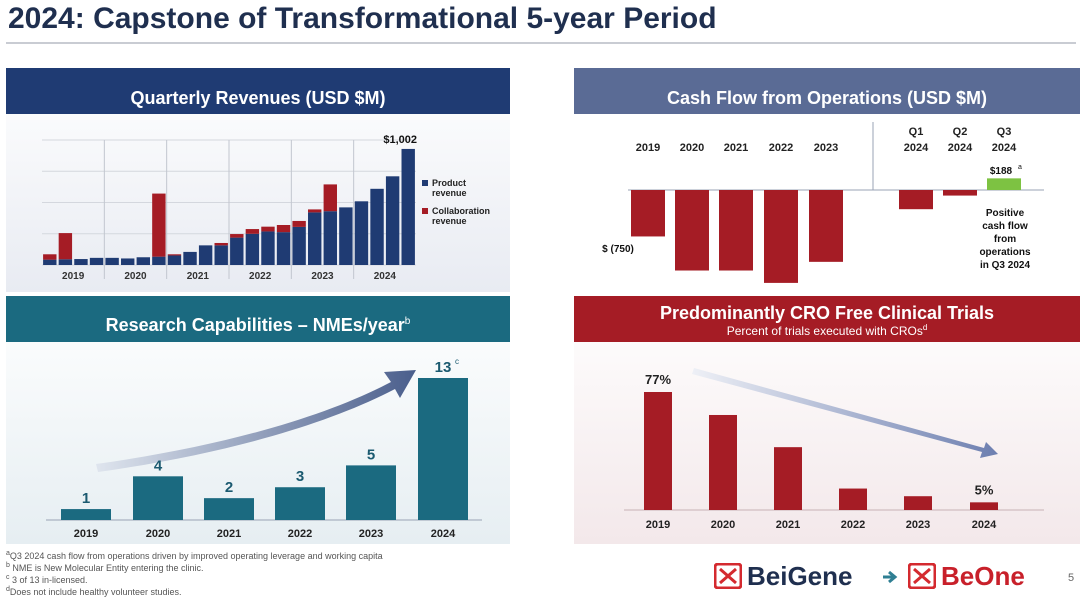 The image size is (1080, 599). What do you see at coordinates (86, 498) in the screenshot?
I see `nme-value-label: 1` at bounding box center [86, 498].